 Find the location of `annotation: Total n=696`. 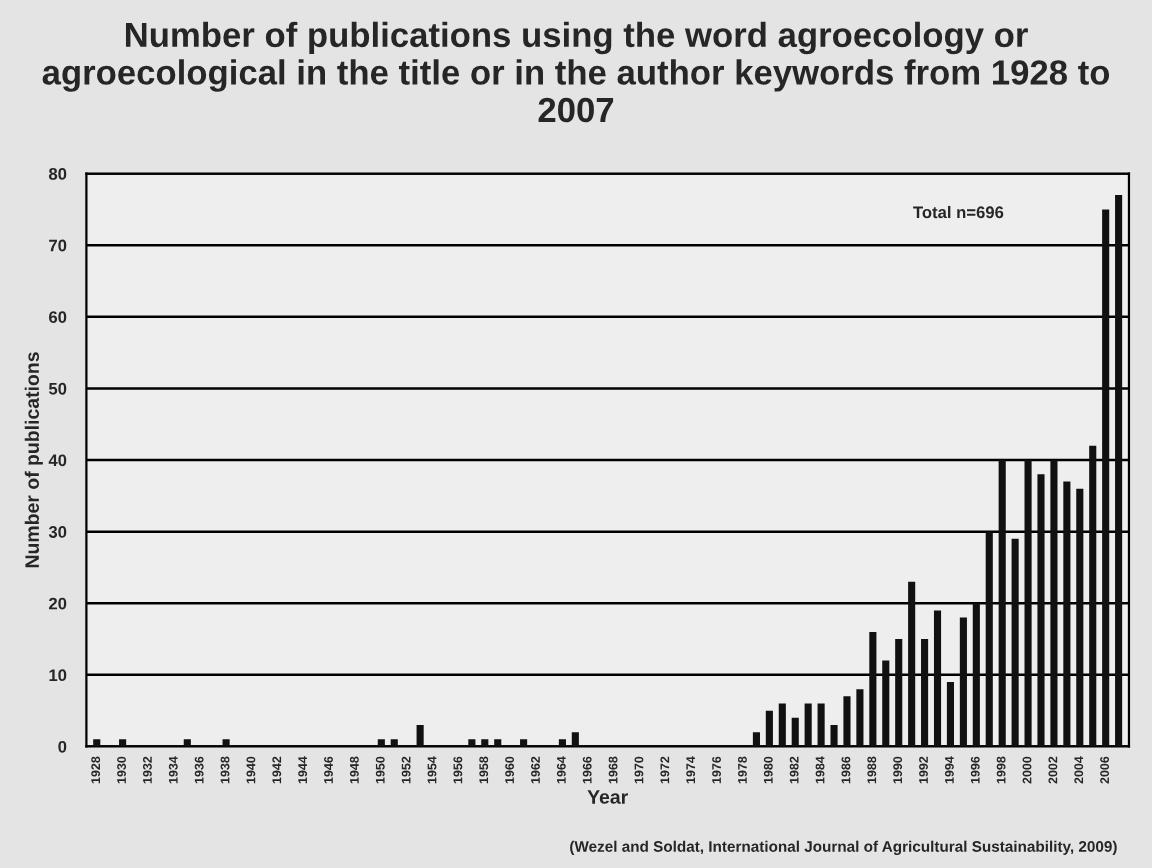

annotation: Total n=696 is located at coordinates (958, 212).